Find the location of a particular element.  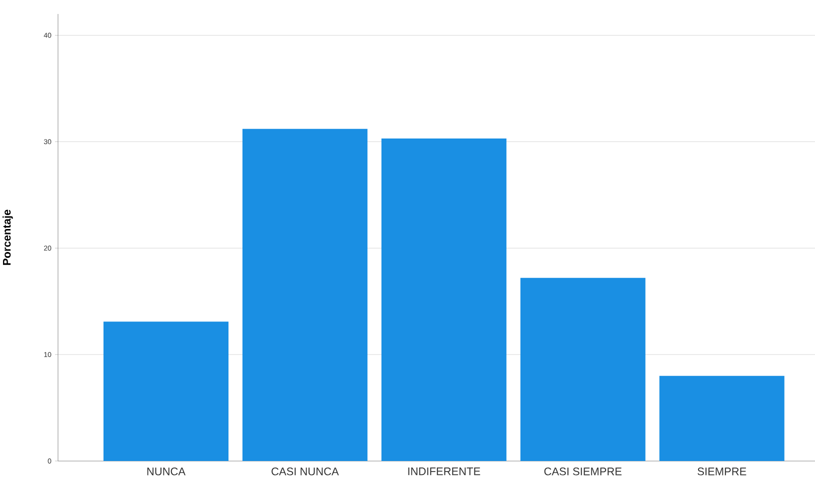

x-tick-label: CASI SIEMPRE is located at coordinates (583, 472).